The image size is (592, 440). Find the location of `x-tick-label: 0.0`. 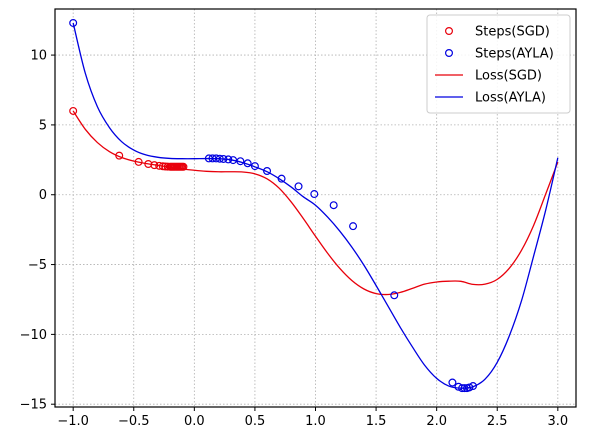

x-tick-label: 0.0 is located at coordinates (194, 421).